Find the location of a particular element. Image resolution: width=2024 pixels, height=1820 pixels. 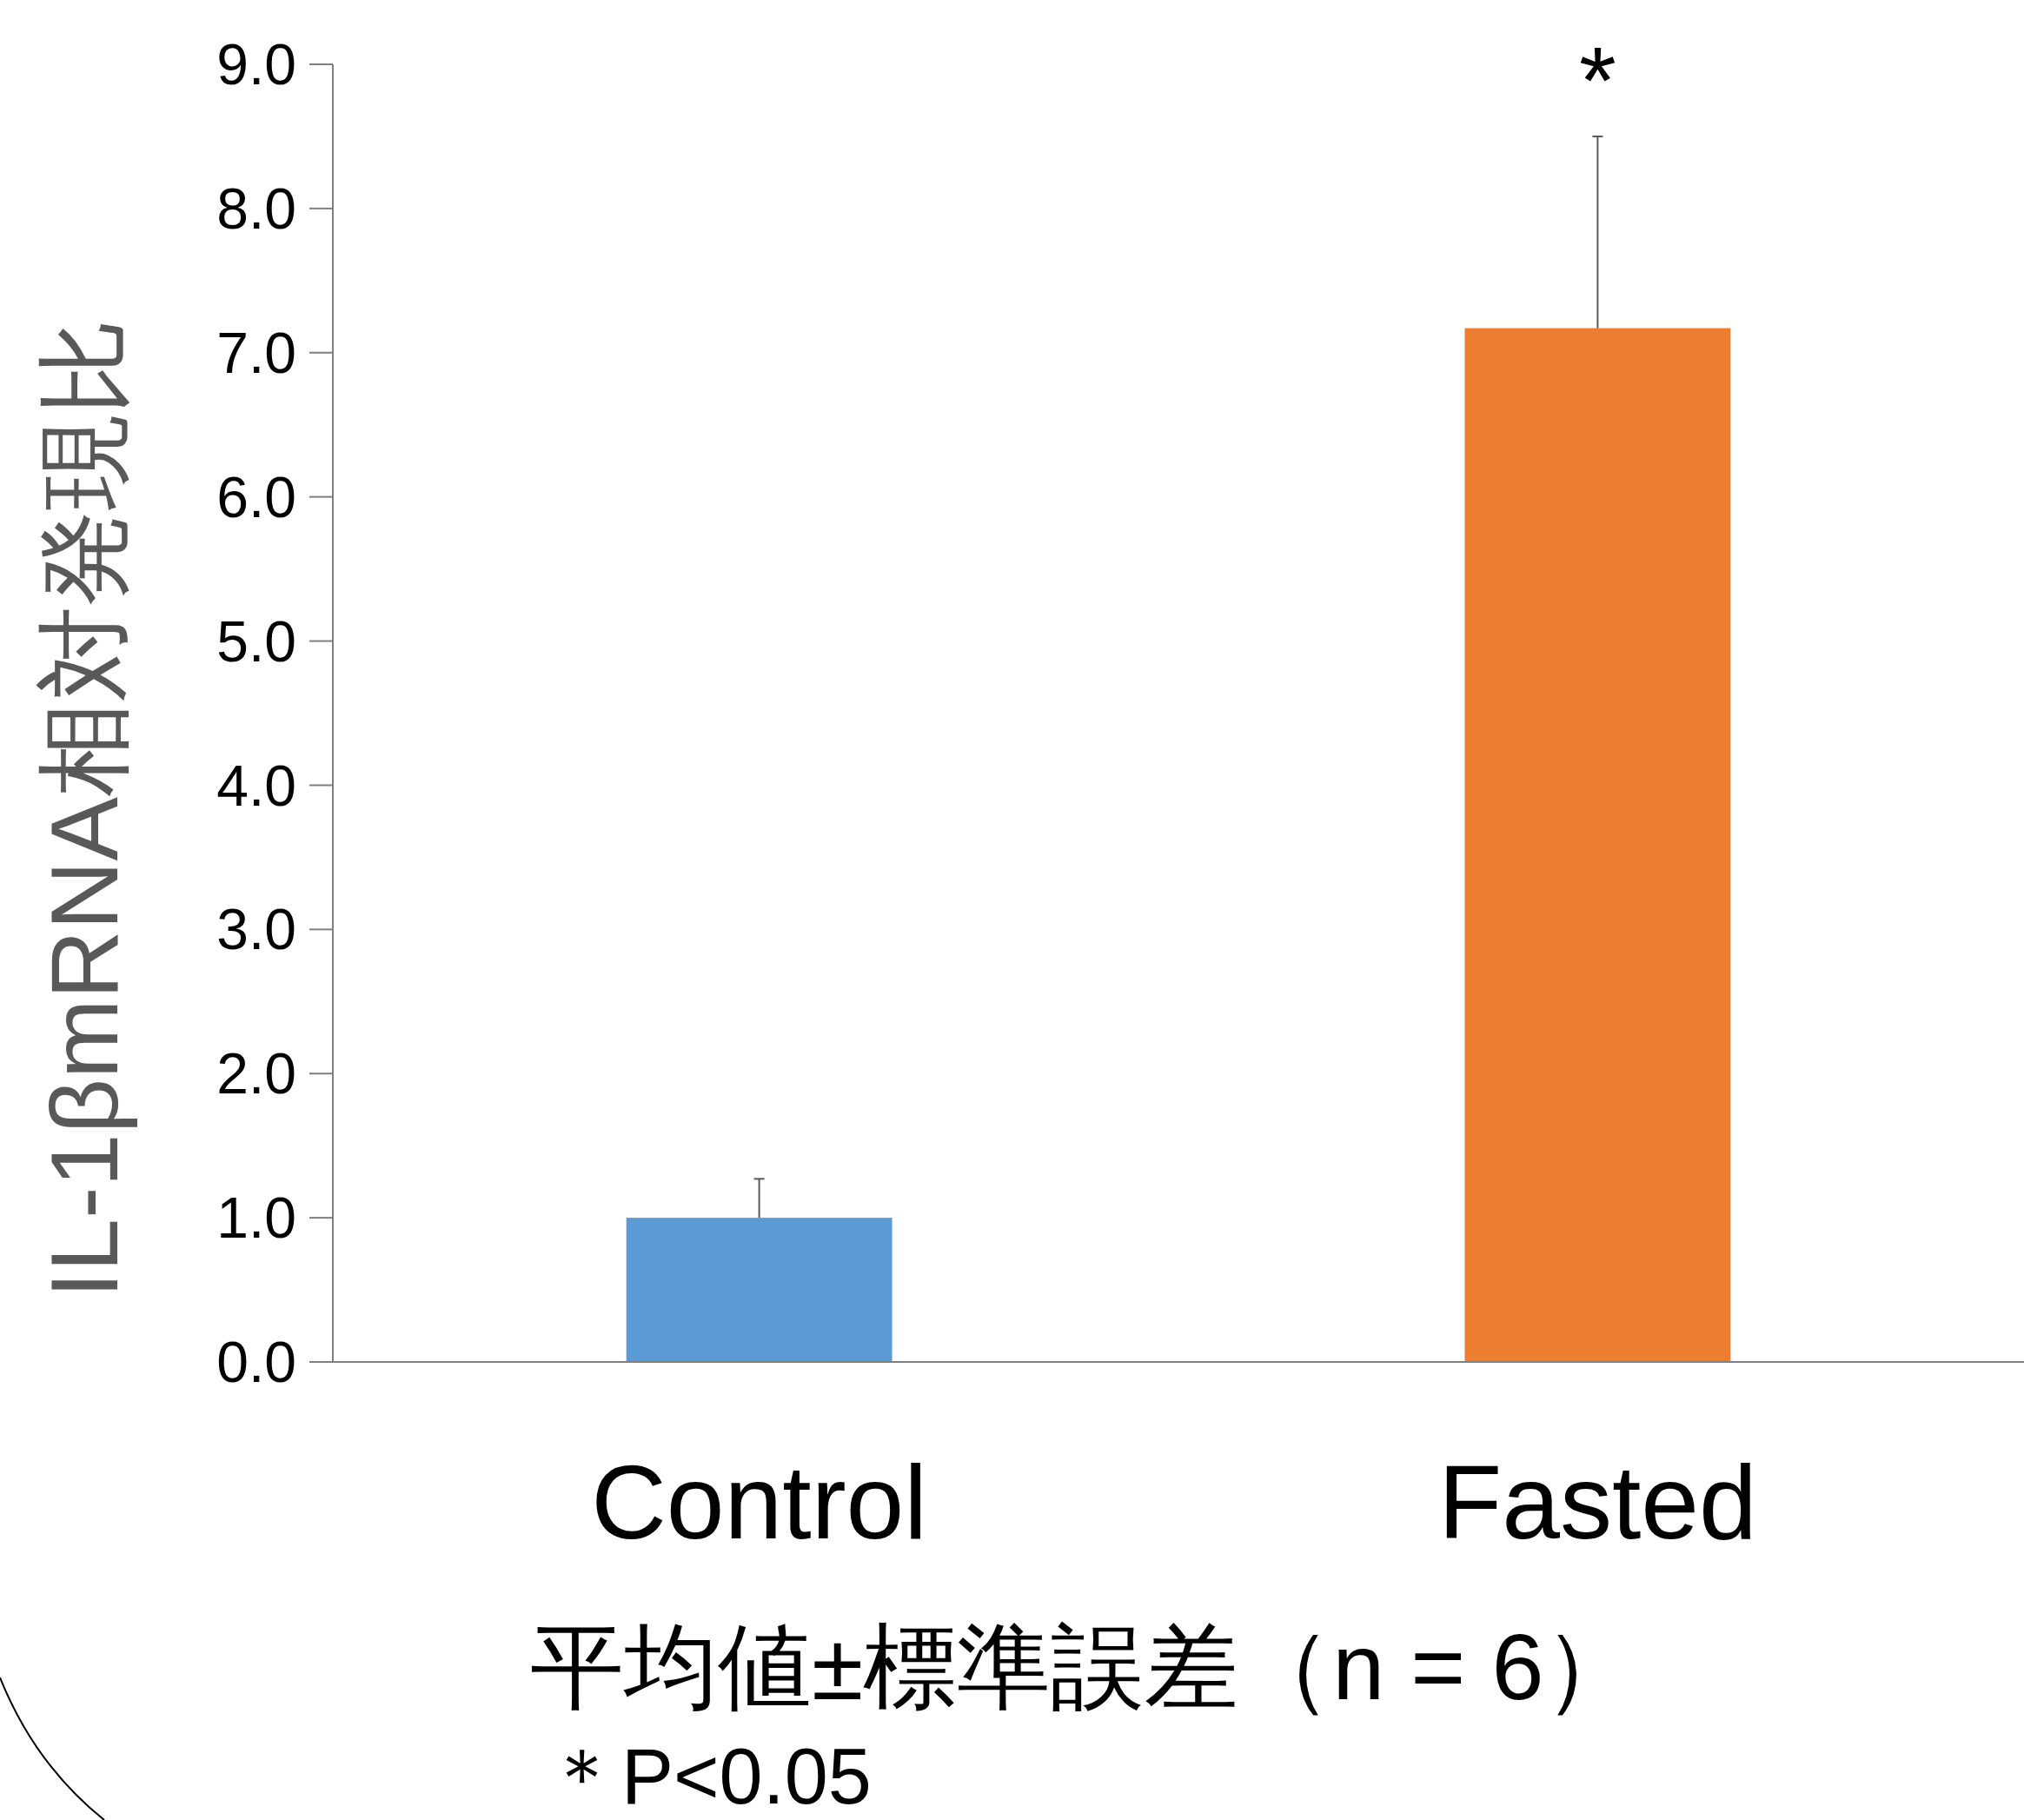

y-tick-label: 2.0 is located at coordinates (256, 1073).